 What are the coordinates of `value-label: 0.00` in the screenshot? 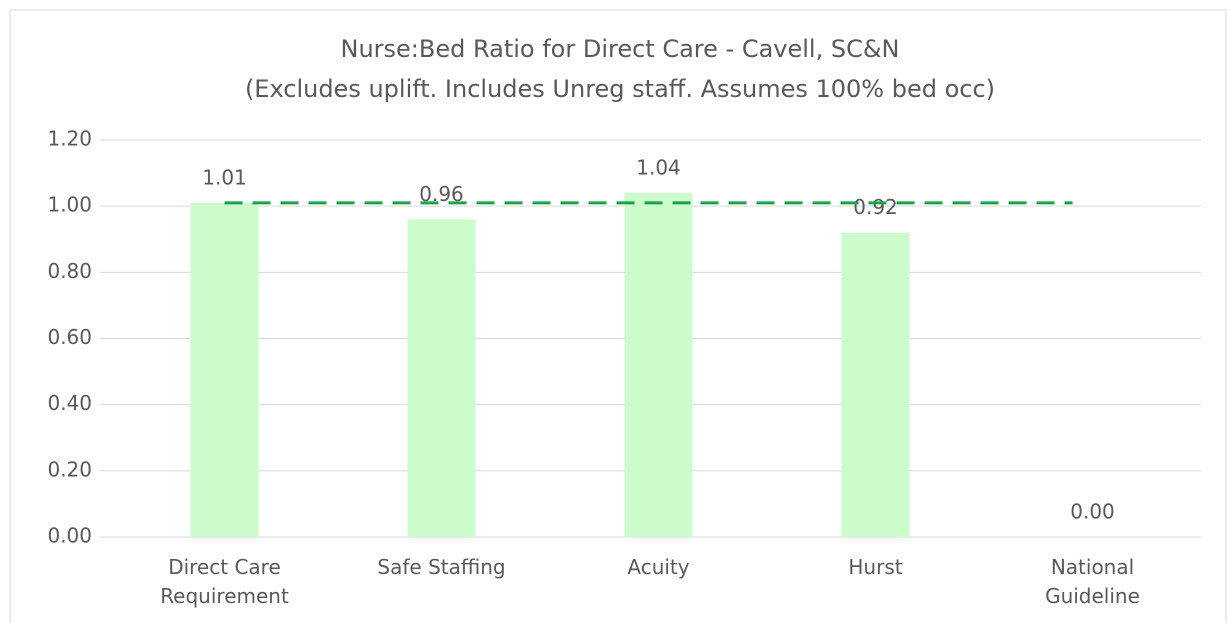 It's located at (1092, 512).